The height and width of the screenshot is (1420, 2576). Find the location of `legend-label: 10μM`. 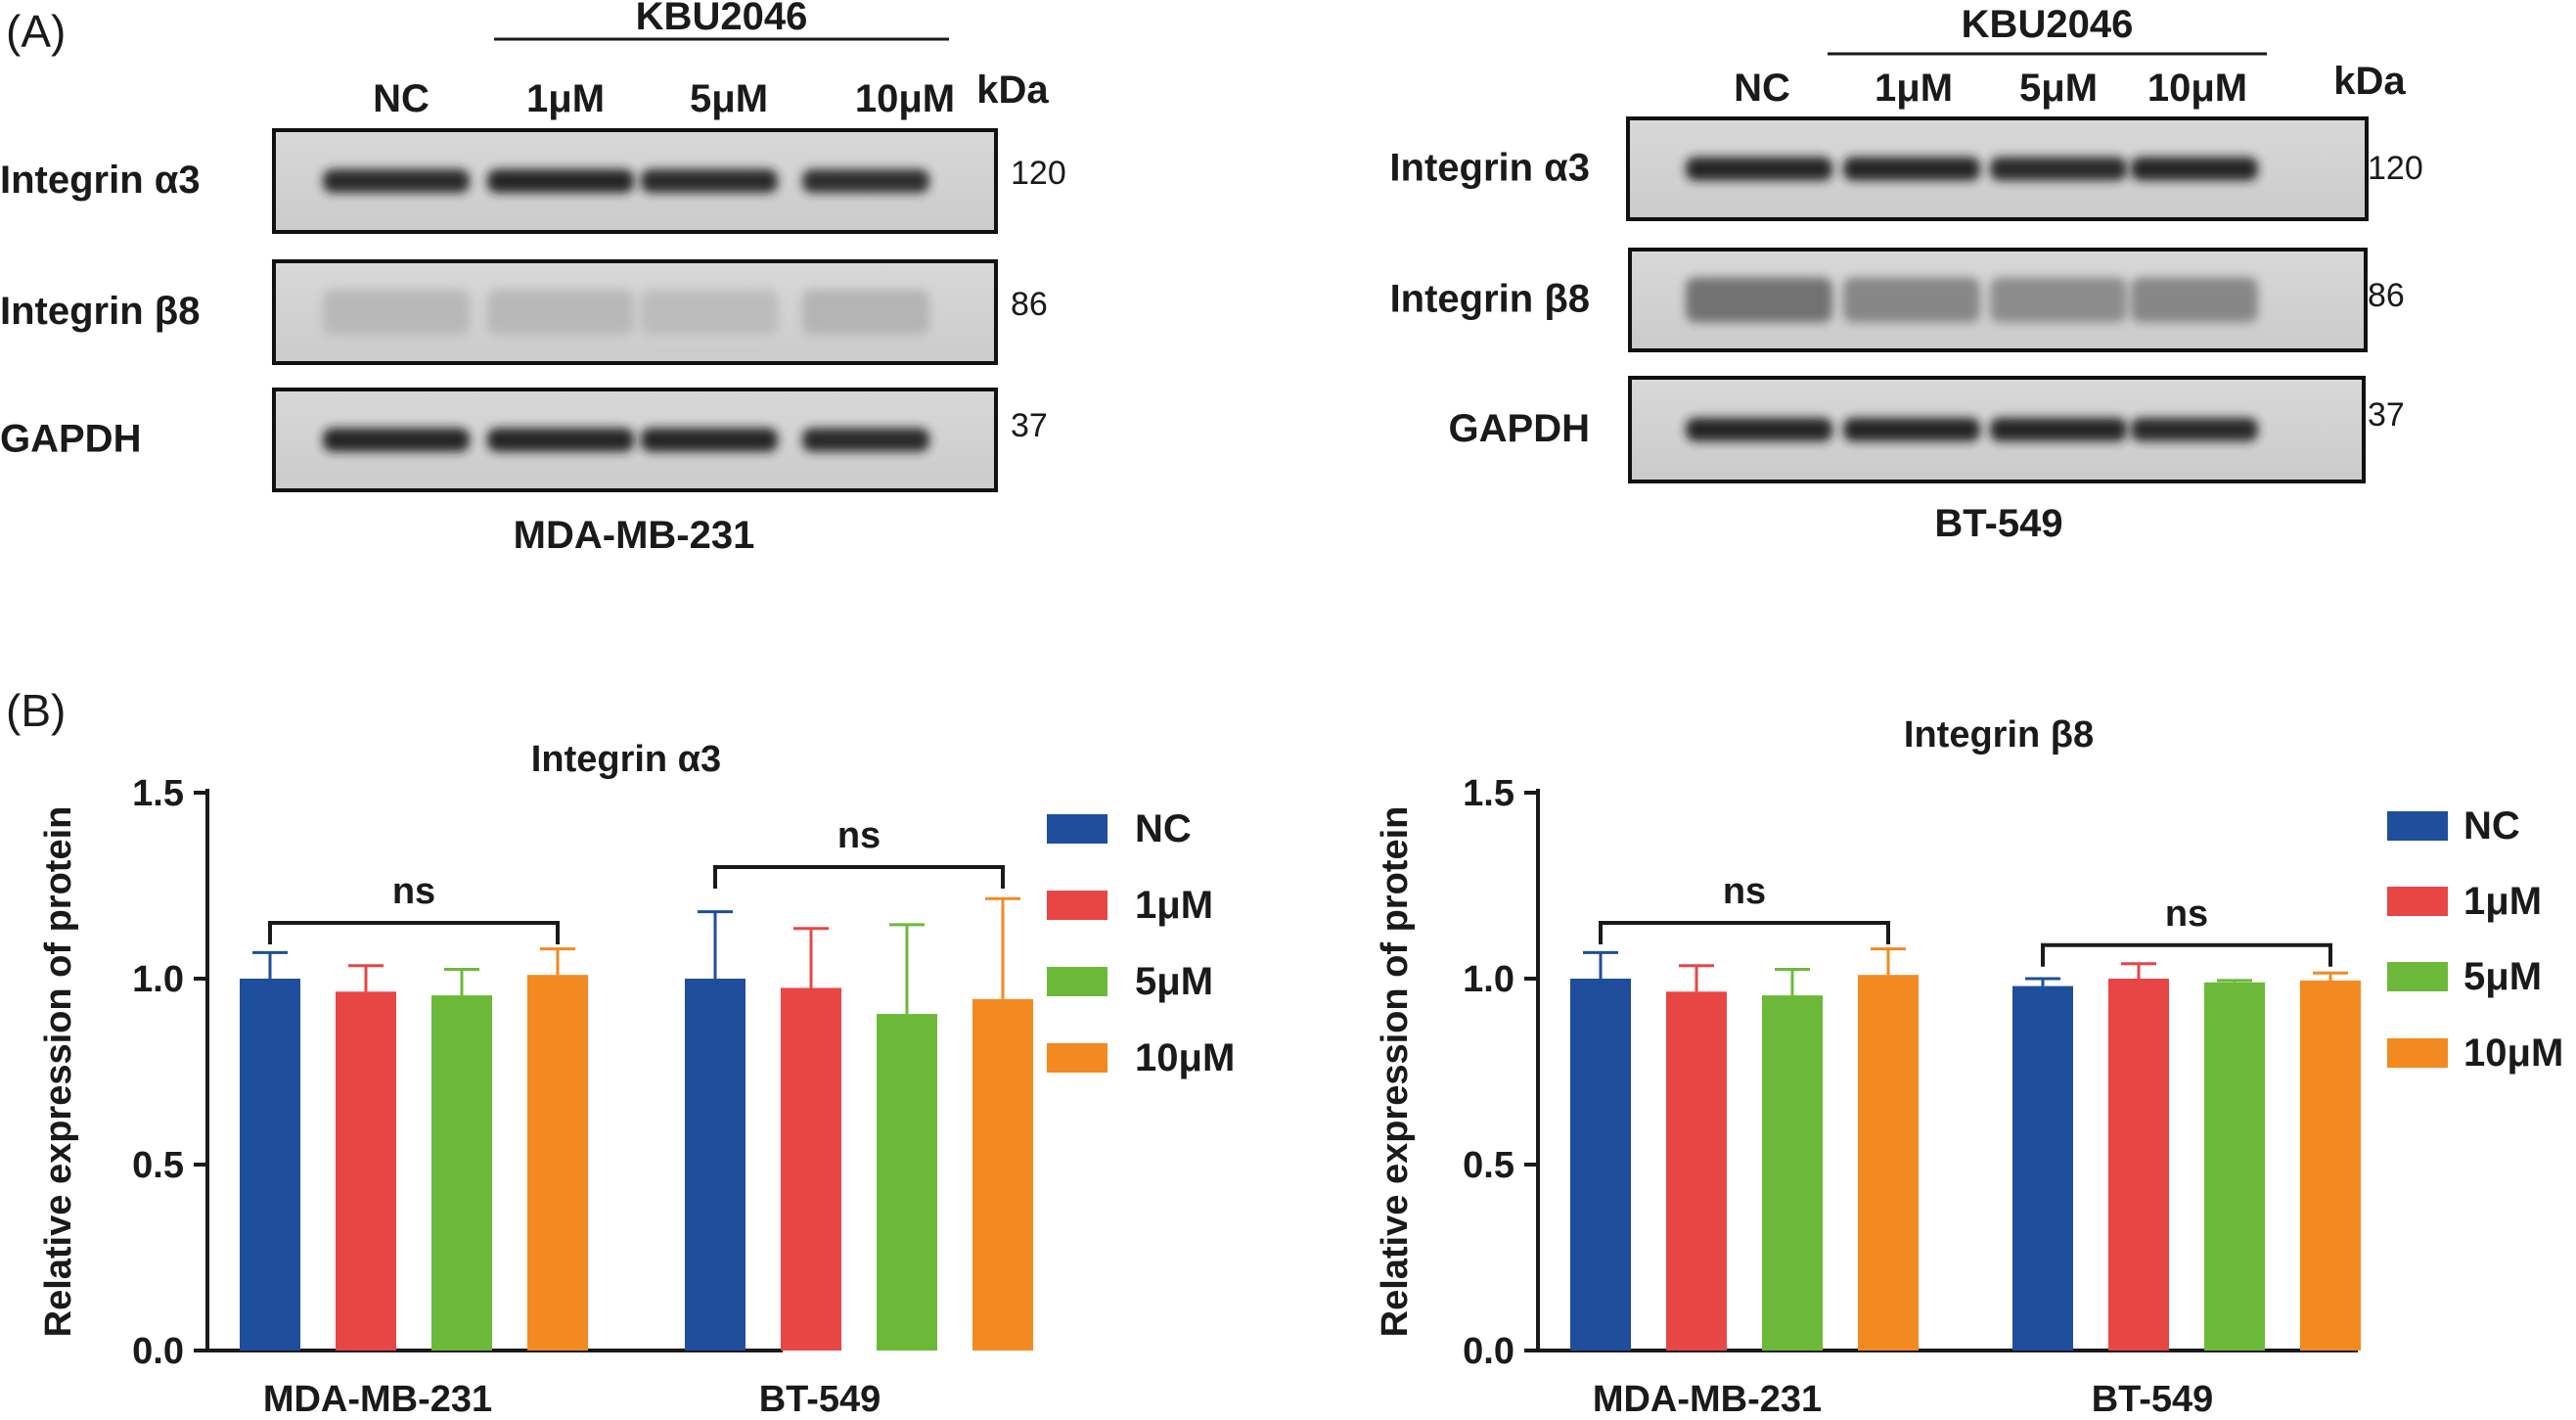

legend-label: 10μM is located at coordinates (2513, 1053).